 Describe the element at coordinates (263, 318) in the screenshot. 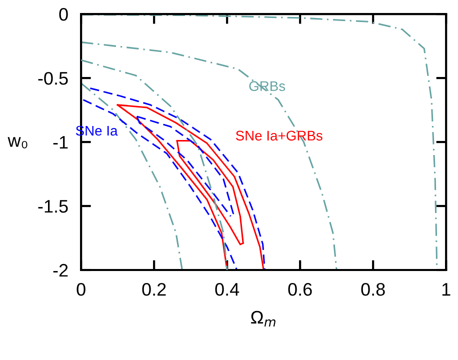

I see `x-axis-title: Ω$_{m}$` at that location.